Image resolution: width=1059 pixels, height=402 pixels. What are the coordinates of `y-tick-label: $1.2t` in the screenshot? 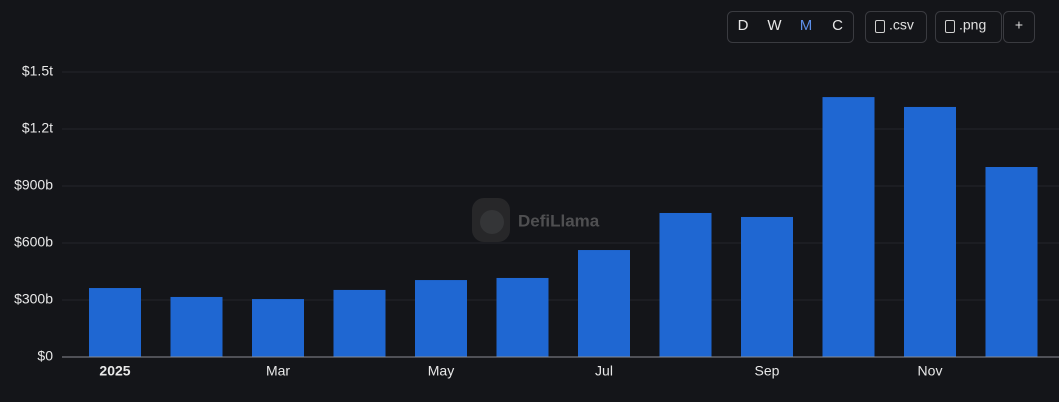 It's located at (37, 128).